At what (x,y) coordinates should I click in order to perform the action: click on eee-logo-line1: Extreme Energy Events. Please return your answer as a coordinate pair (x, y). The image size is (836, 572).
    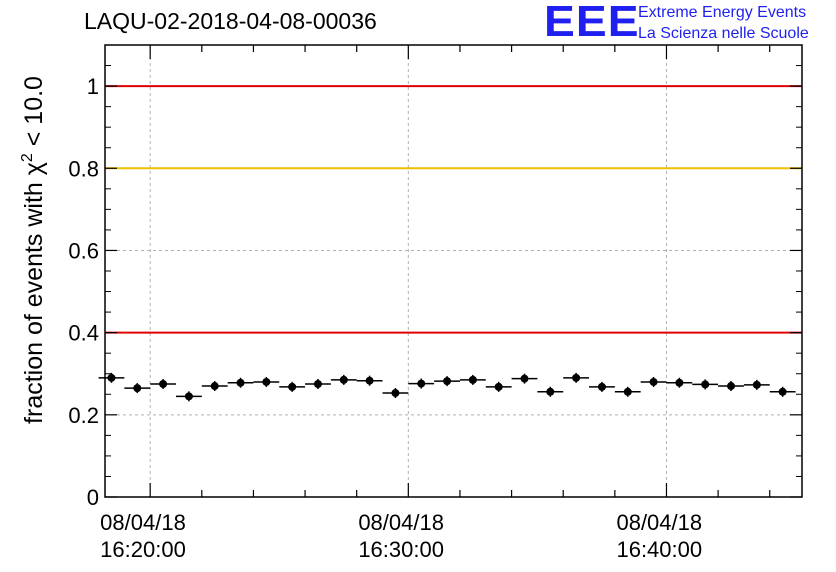
    Looking at the image, I should click on (722, 12).